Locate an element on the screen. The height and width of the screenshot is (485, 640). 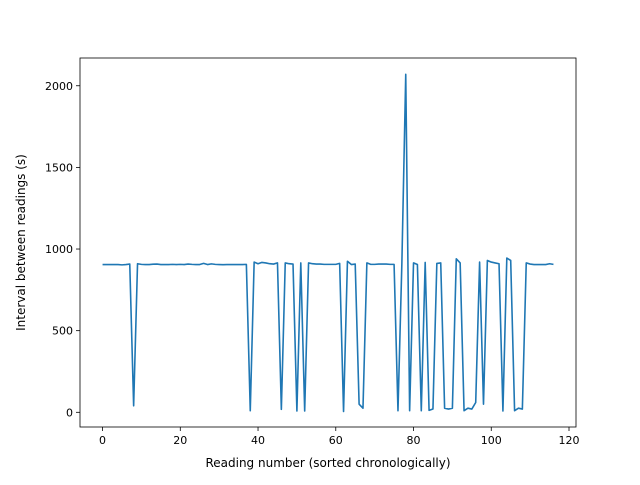
y-tick-label: 1000 is located at coordinates (59, 249).